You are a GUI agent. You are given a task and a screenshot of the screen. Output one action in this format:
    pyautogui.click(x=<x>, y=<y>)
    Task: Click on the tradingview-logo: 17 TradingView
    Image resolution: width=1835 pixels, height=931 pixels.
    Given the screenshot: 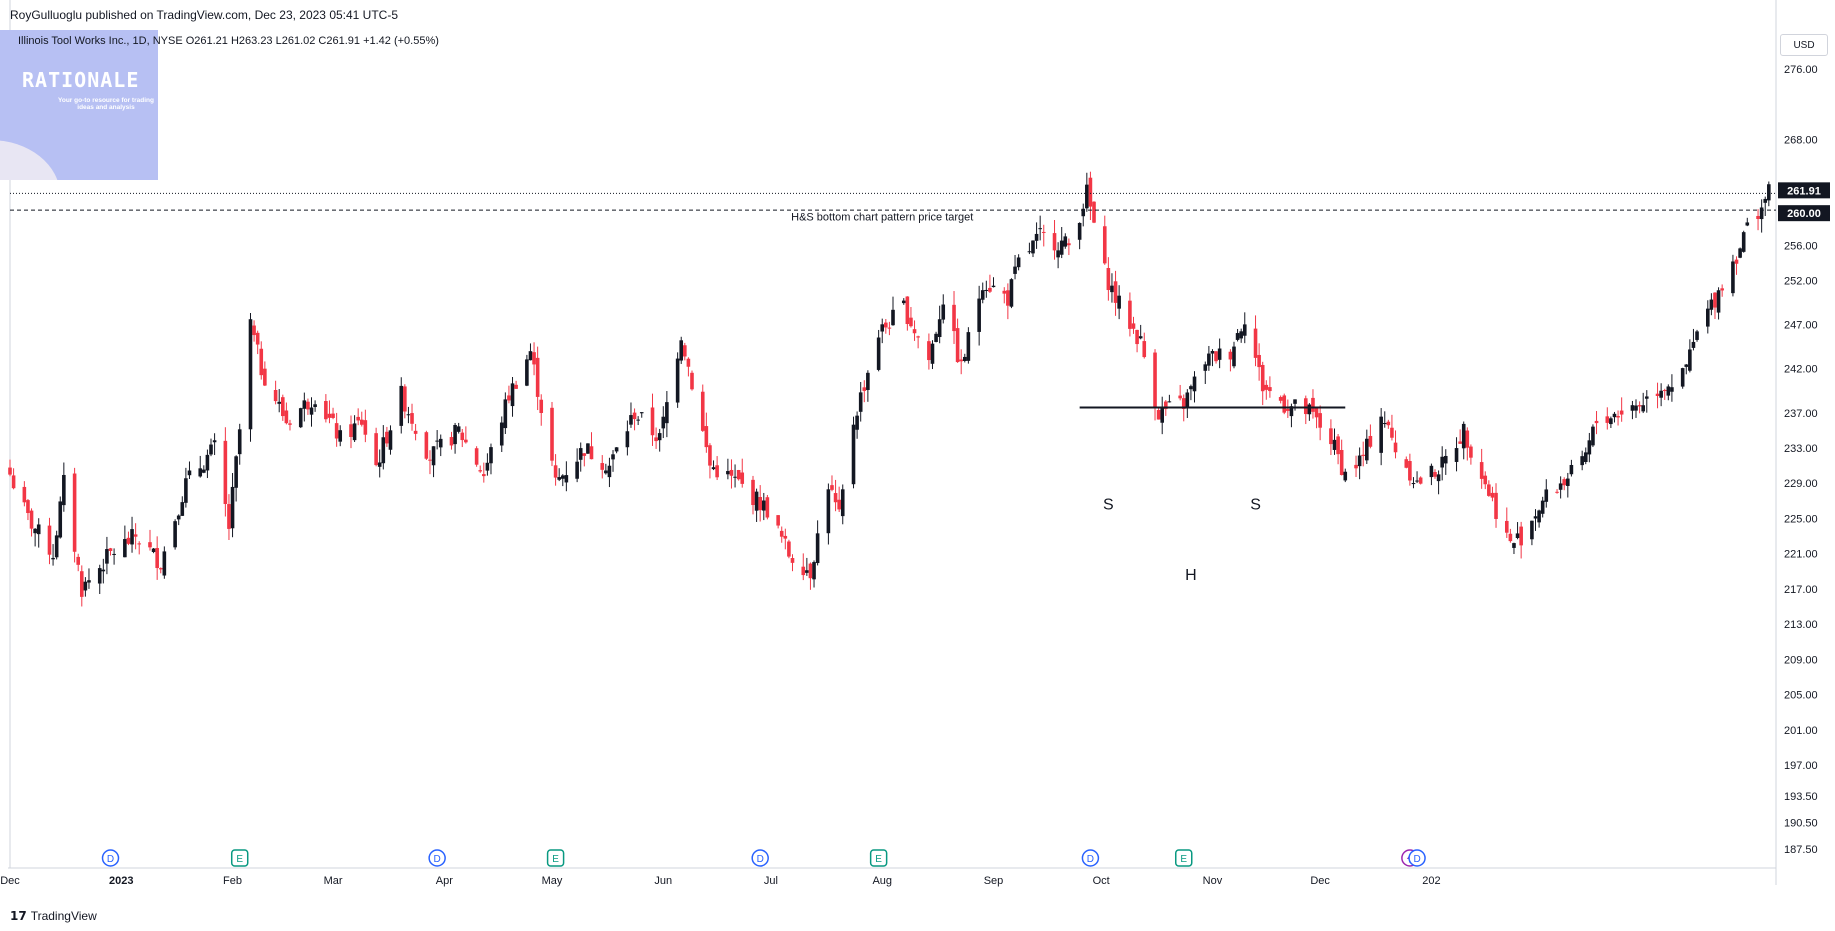 What is the action you would take?
    pyautogui.click(x=53, y=916)
    